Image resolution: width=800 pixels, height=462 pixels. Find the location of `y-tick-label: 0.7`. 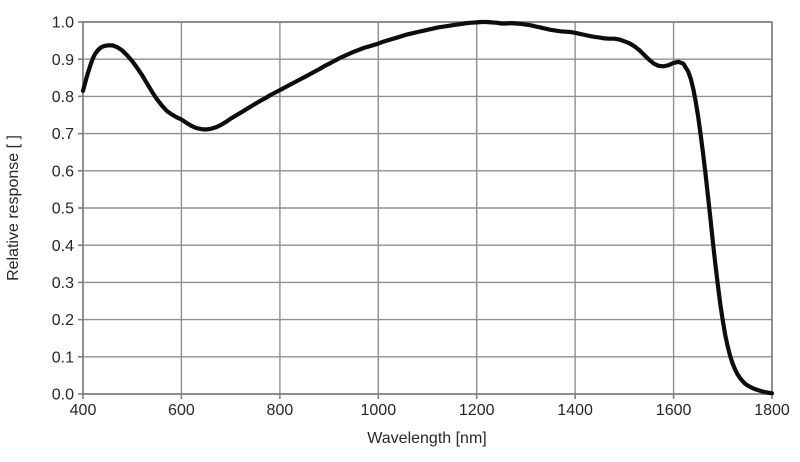

y-tick-label: 0.7 is located at coordinates (63, 134).